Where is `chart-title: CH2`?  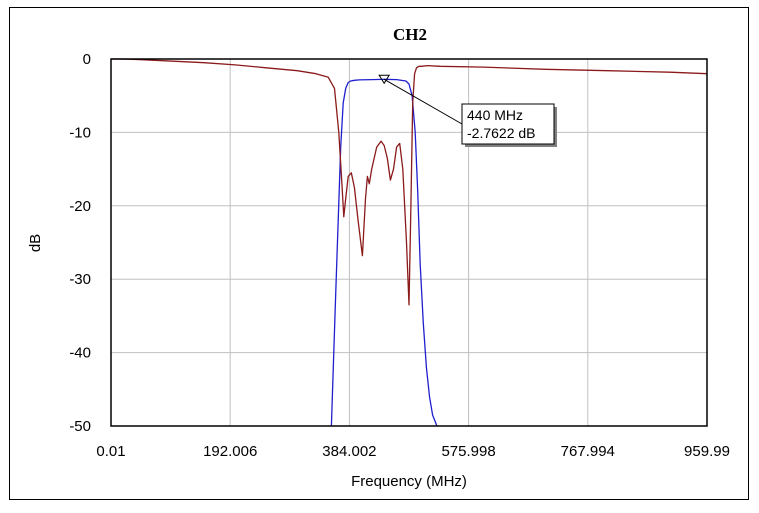
chart-title: CH2 is located at coordinates (410, 34).